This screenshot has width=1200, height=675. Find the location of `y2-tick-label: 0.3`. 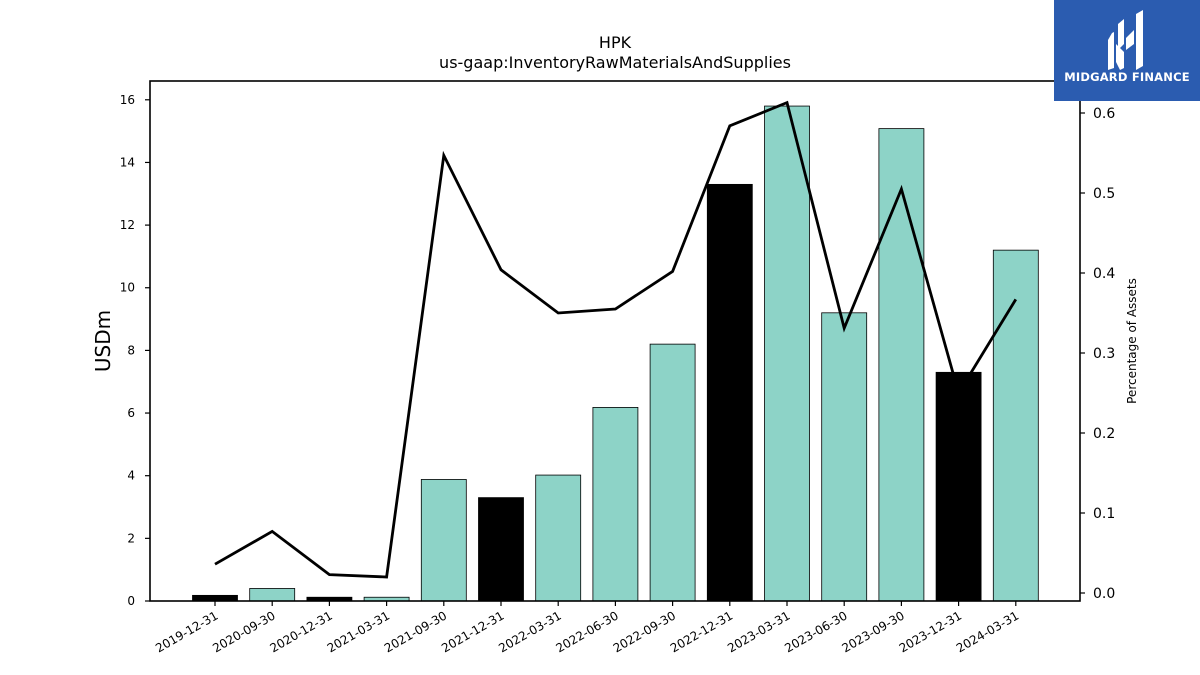

y2-tick-label: 0.3 is located at coordinates (1104, 354).